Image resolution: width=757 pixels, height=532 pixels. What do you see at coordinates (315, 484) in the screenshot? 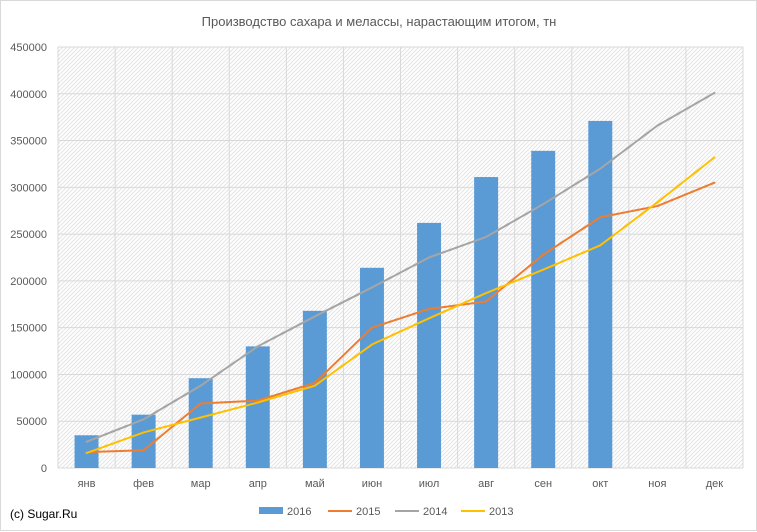
I see `x-tick-label: май` at bounding box center [315, 484].